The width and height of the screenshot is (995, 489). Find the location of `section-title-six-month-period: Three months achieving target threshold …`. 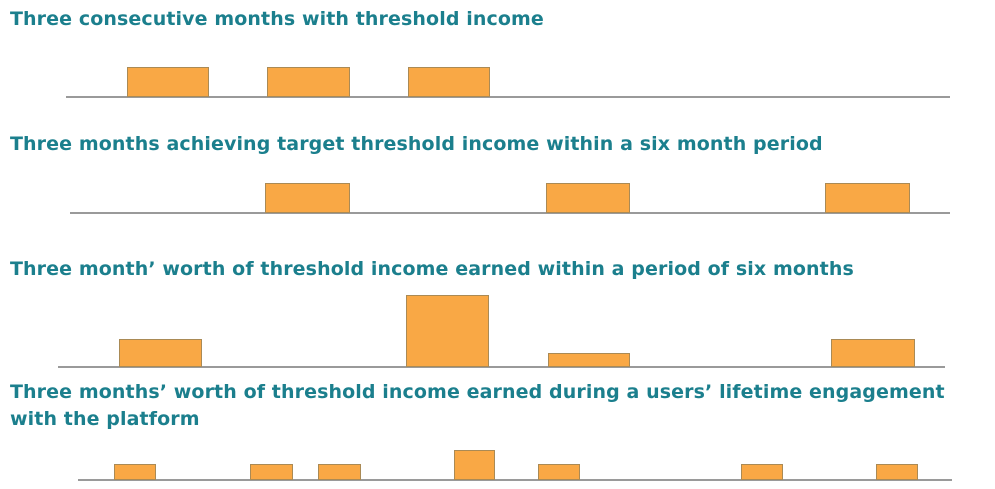

section-title-six-month-period: Three months achieving target threshold … is located at coordinates (416, 144).